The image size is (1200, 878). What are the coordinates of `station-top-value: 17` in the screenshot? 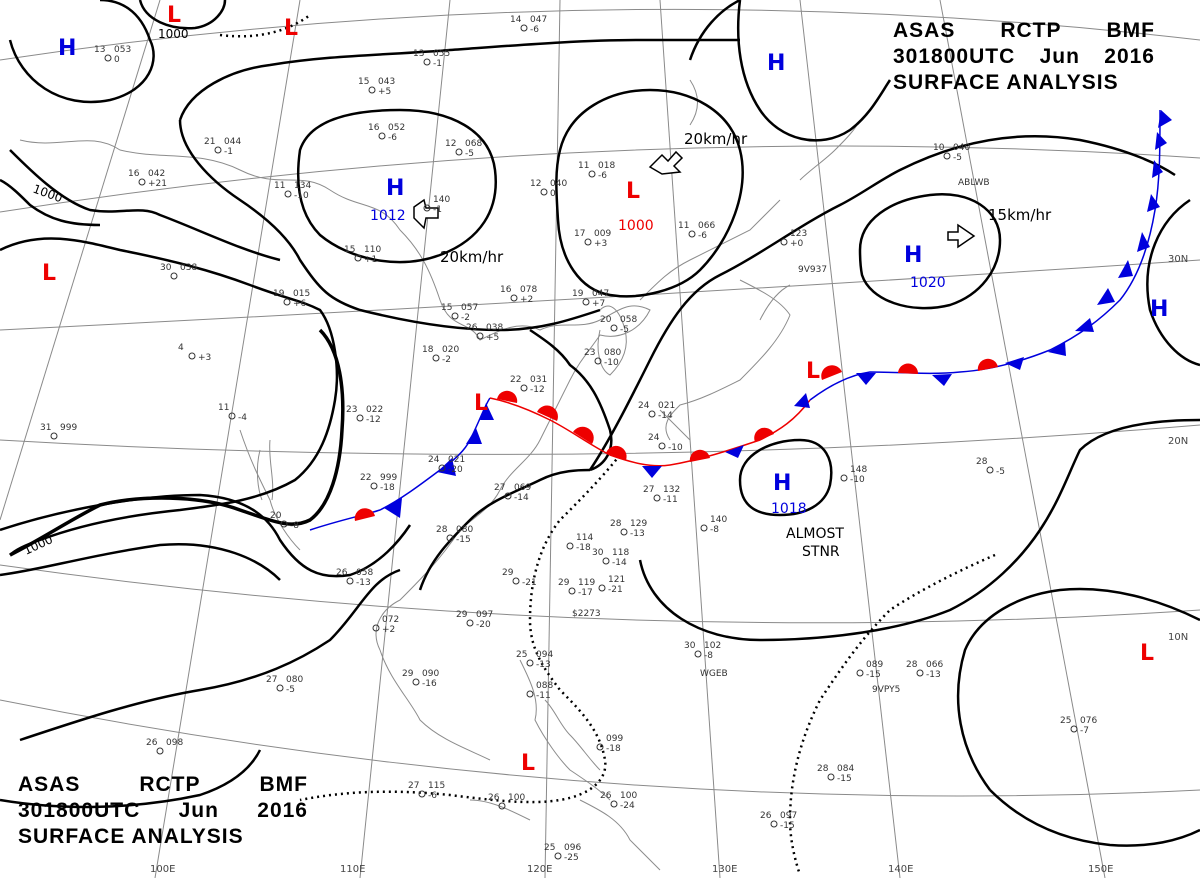 It's located at (579, 234).